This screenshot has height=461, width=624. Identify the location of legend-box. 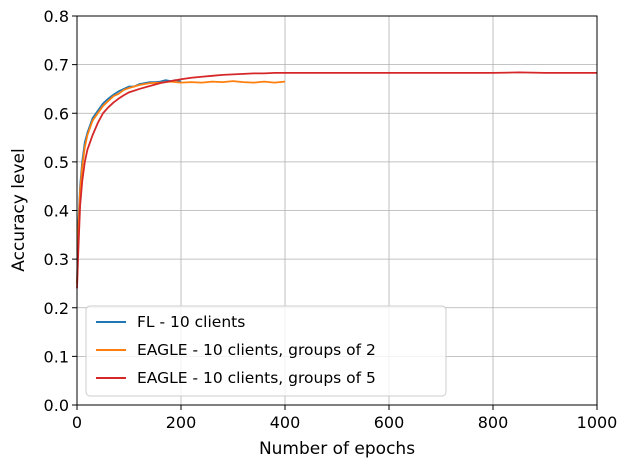
(266, 351).